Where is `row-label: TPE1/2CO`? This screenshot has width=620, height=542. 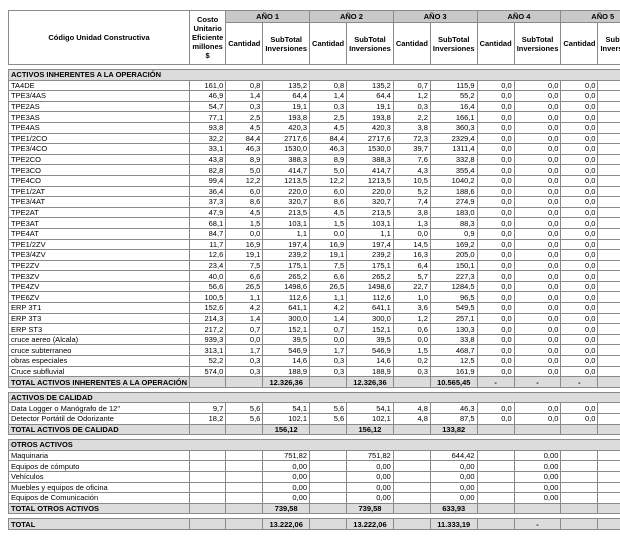
row-label: TPE1/2CO is located at coordinates (99, 138).